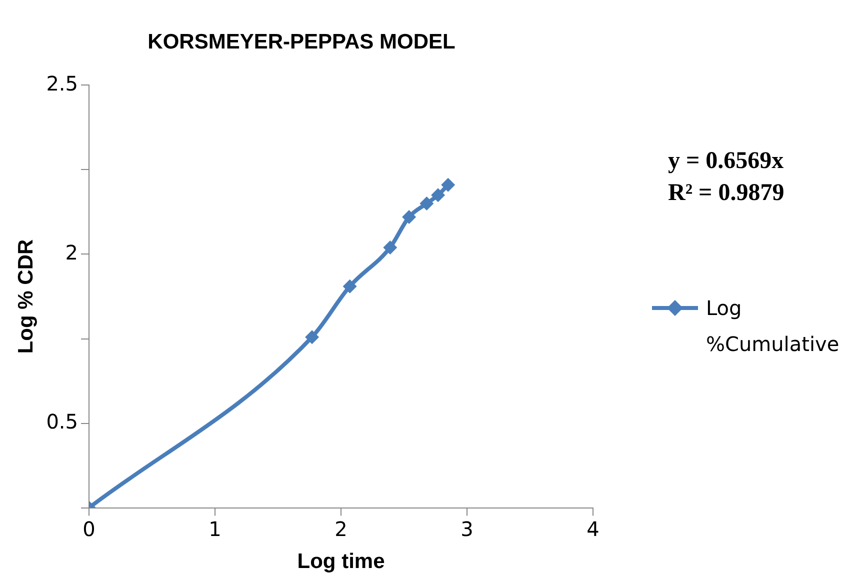  Describe the element at coordinates (773, 326) in the screenshot. I see `legend-label: Log %Cumulative` at that location.